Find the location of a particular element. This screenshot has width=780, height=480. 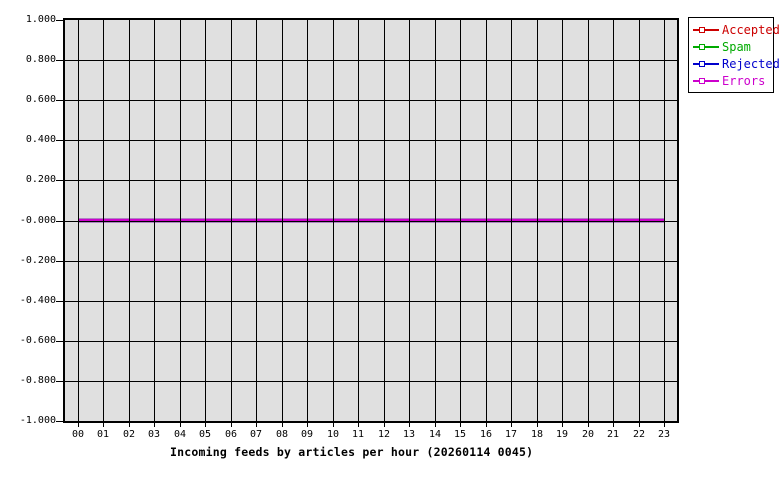

y-tick-label: 0.200 is located at coordinates (40, 179).